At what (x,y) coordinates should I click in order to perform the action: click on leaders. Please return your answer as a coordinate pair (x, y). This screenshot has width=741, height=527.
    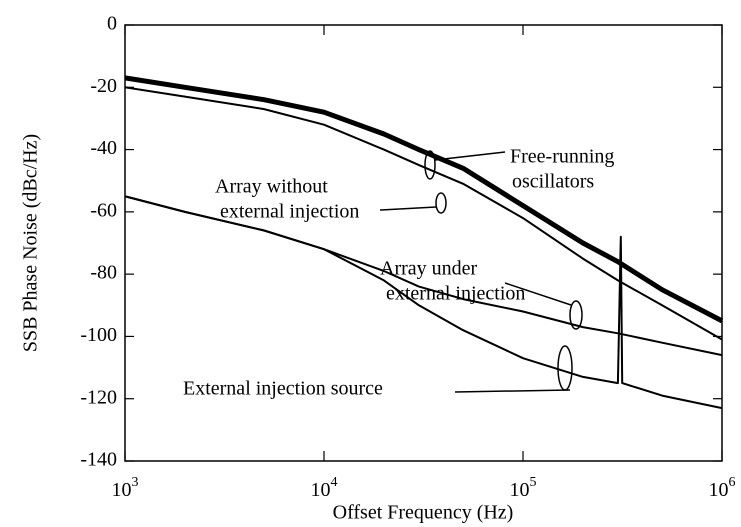
    Looking at the image, I should click on (481, 271).